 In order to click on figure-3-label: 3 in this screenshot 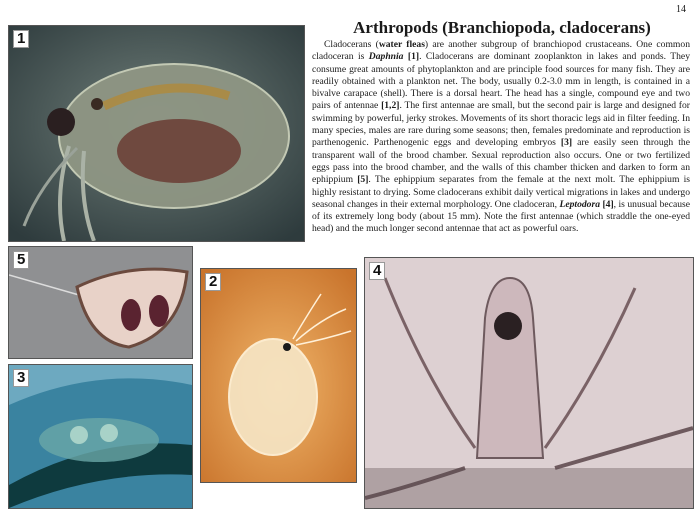, I will do `click(21, 378)`.